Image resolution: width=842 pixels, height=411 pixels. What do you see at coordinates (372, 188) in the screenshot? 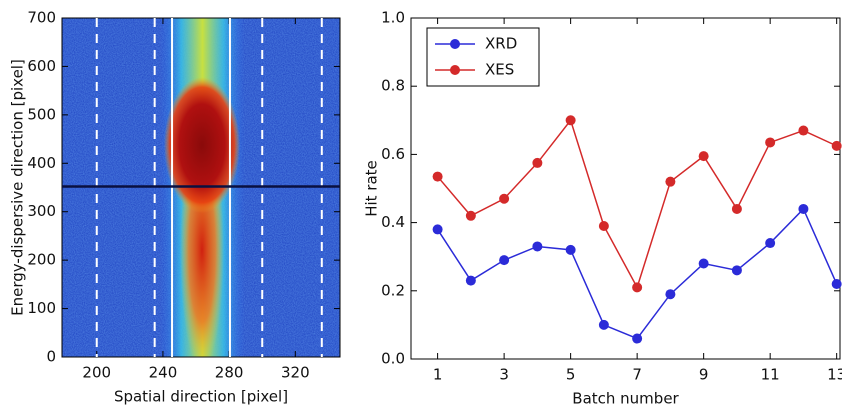
I see `y-axis-label: Hit rate` at bounding box center [372, 188].